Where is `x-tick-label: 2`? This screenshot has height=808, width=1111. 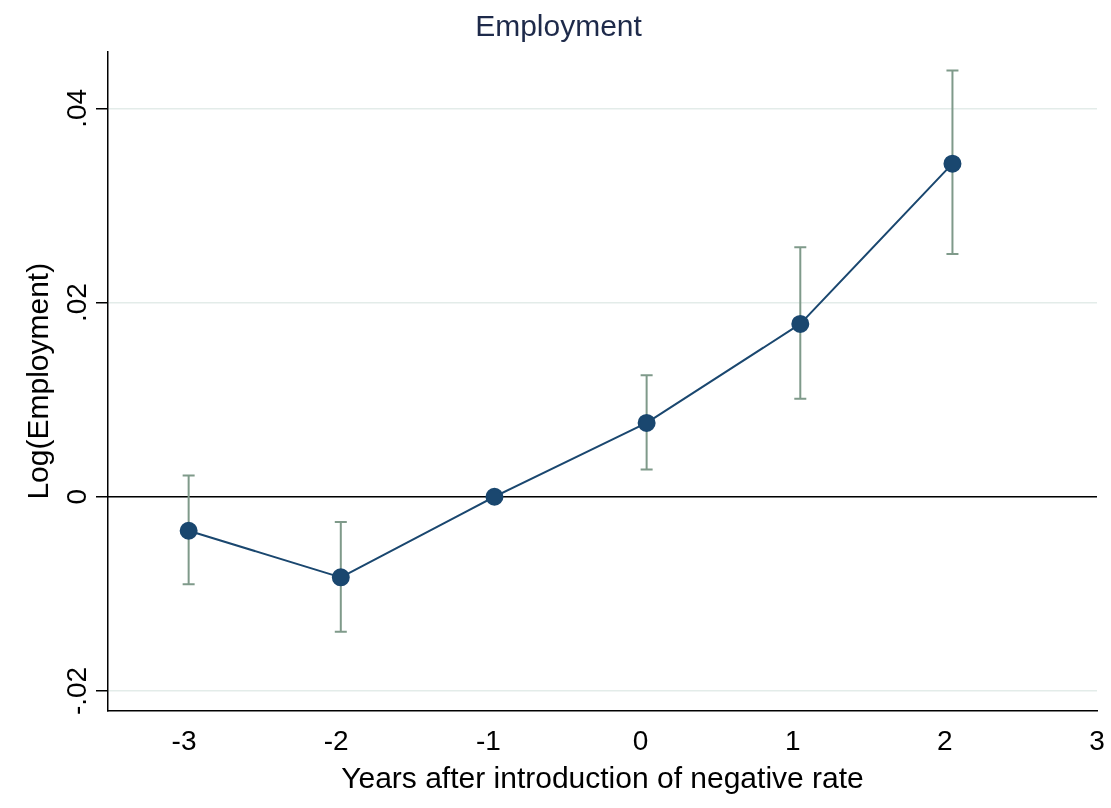
x-tick-label: 2 is located at coordinates (945, 740).